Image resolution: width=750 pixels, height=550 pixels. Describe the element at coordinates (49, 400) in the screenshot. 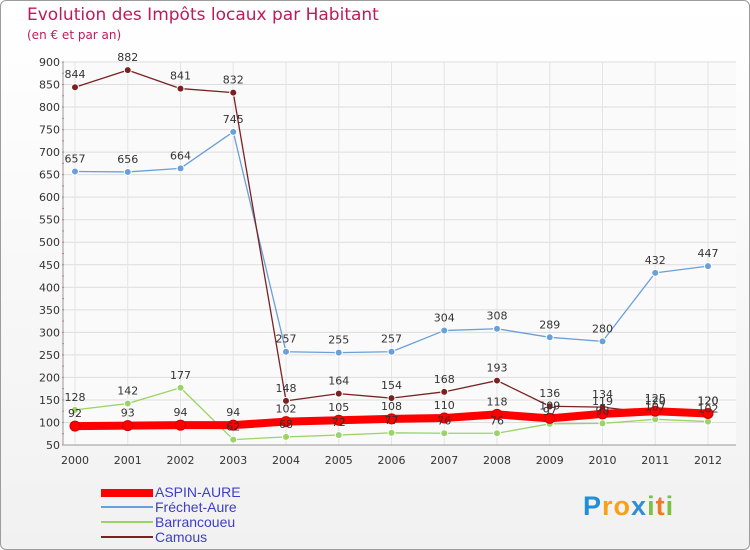

I see `y-tick-label: 150` at that location.